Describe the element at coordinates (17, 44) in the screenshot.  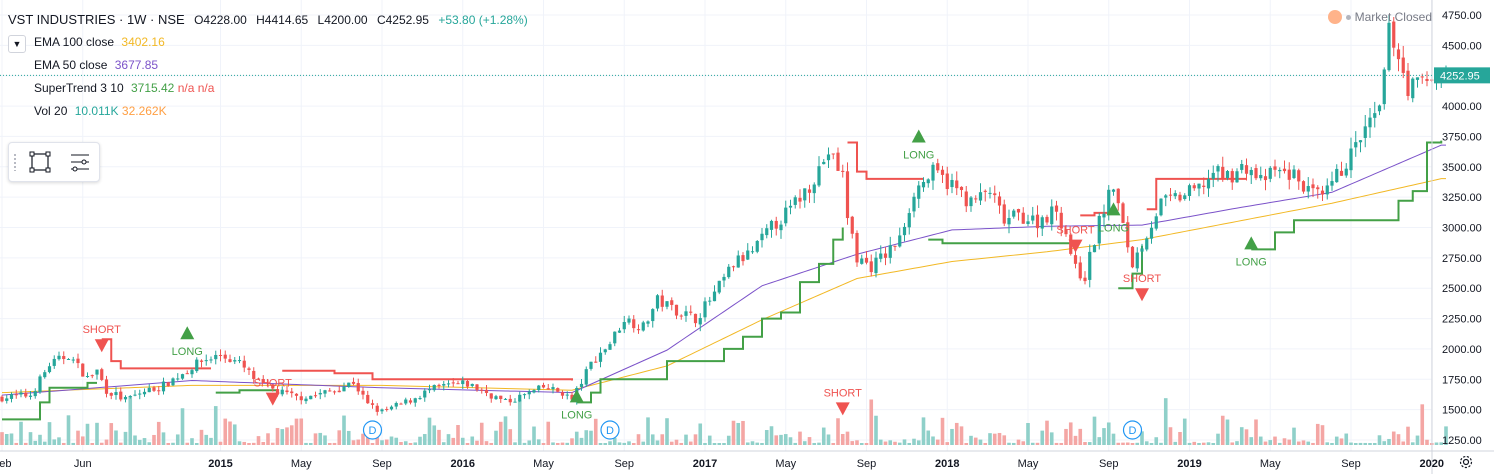
I see `chevron-down-icon: ▼` at that location.